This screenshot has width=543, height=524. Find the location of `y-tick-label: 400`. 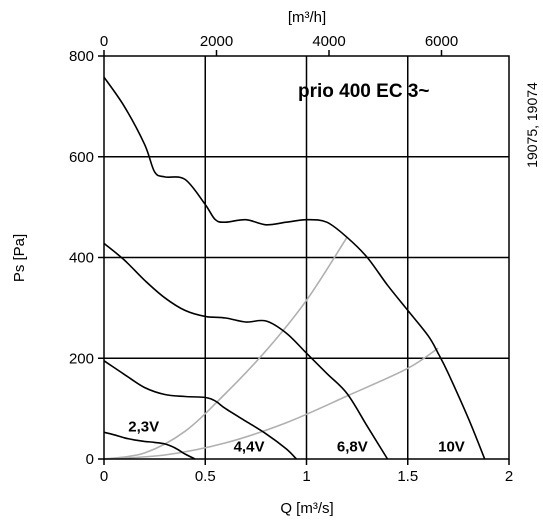

y-tick-label: 400 is located at coordinates (81, 258).